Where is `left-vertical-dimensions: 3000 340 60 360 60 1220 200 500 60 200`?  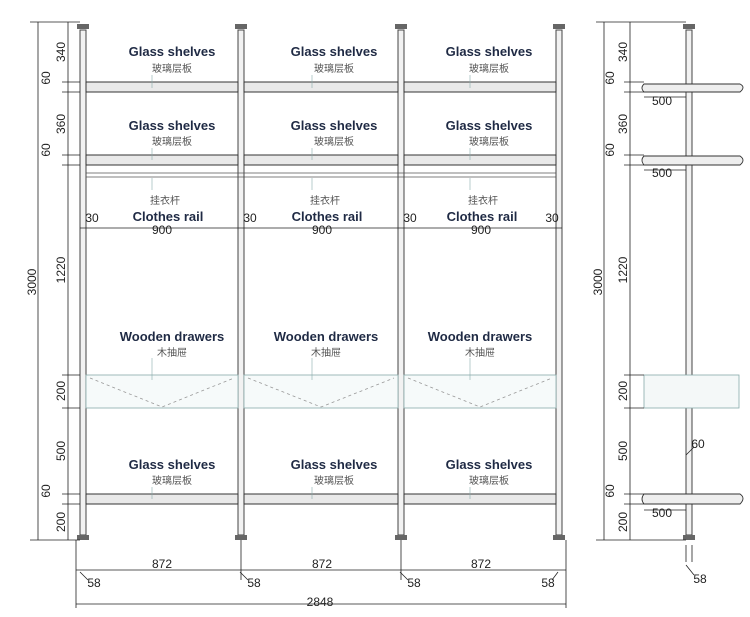
left-vertical-dimensions: 3000 340 60 360 60 1220 200 500 60 200 is located at coordinates (52, 281).